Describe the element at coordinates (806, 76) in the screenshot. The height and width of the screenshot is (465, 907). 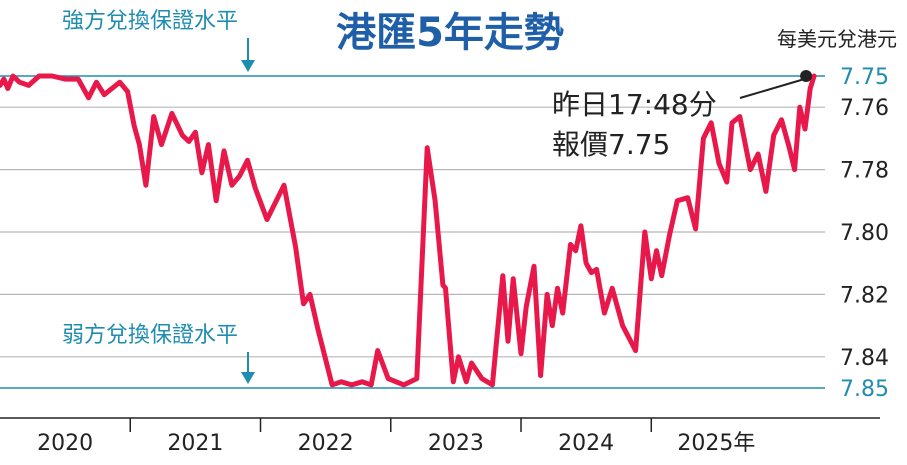
I see `latest-quote-marker` at that location.